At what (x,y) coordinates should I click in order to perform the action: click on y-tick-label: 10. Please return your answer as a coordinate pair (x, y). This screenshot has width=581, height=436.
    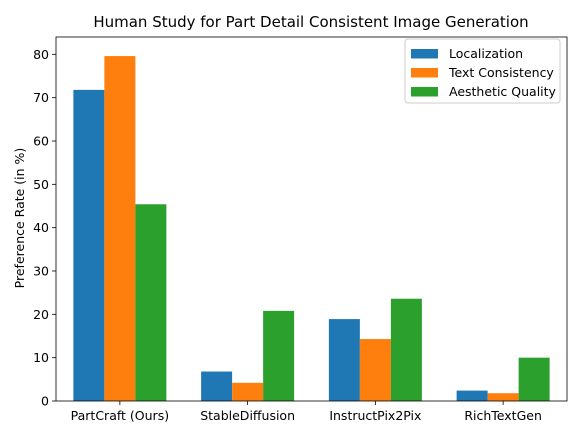
    Looking at the image, I should click on (41, 357).